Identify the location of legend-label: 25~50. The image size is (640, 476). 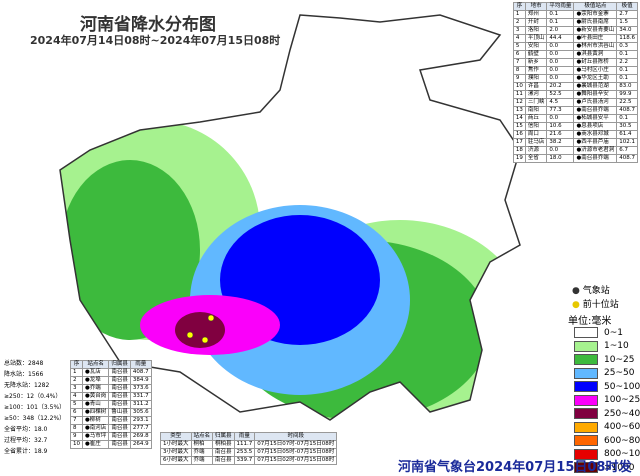
(619, 373).